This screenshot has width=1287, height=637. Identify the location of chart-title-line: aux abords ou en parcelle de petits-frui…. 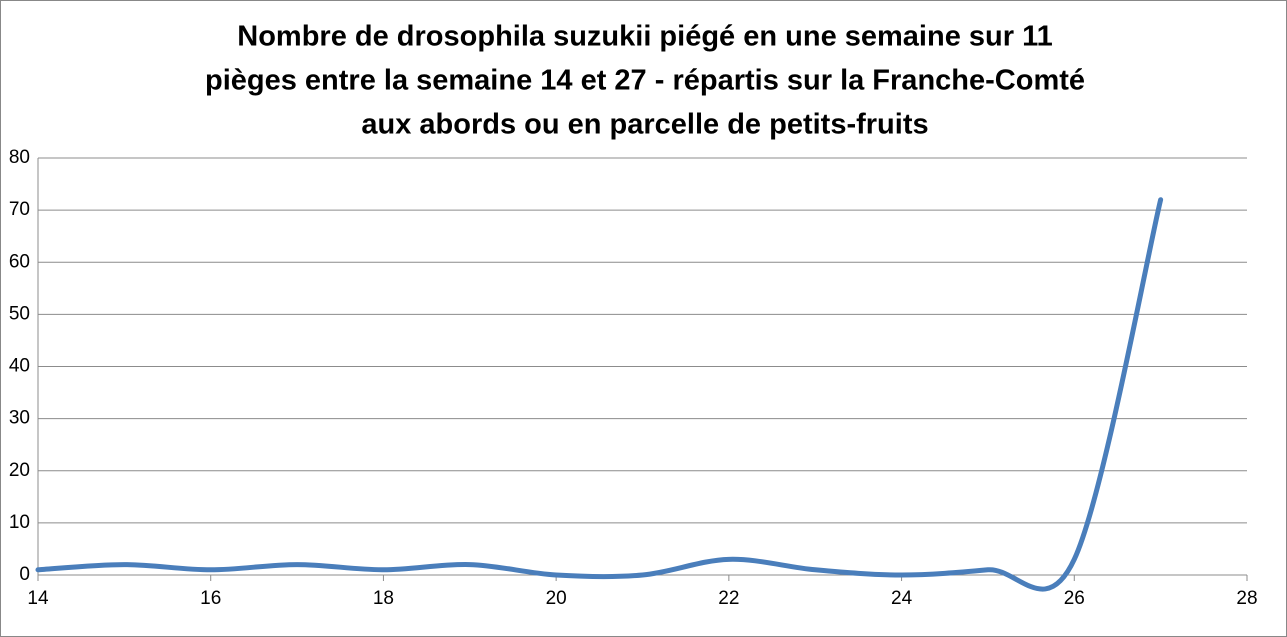
(644, 125).